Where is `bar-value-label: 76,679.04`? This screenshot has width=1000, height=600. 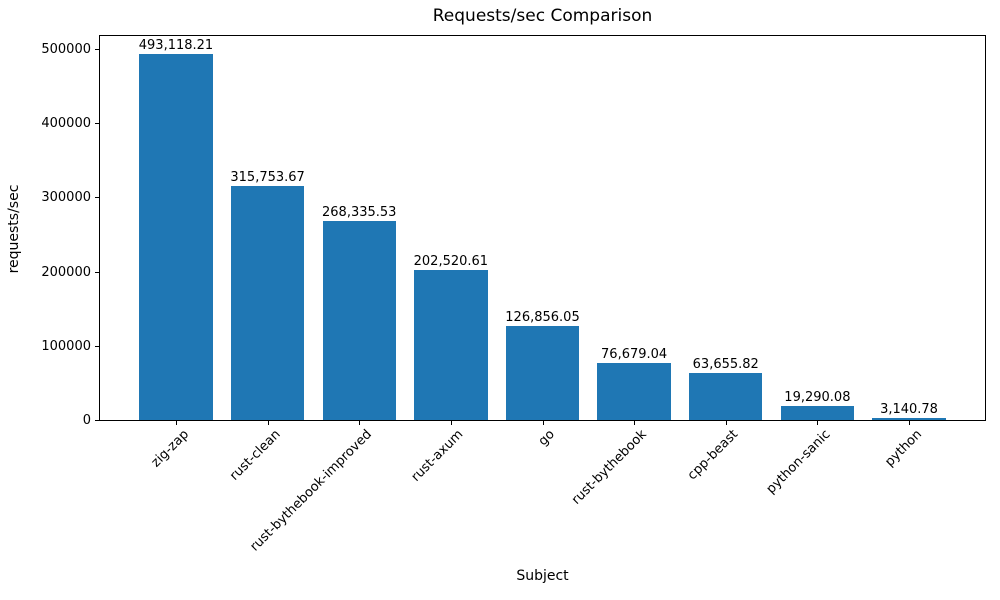 bar-value-label: 76,679.04 is located at coordinates (634, 355).